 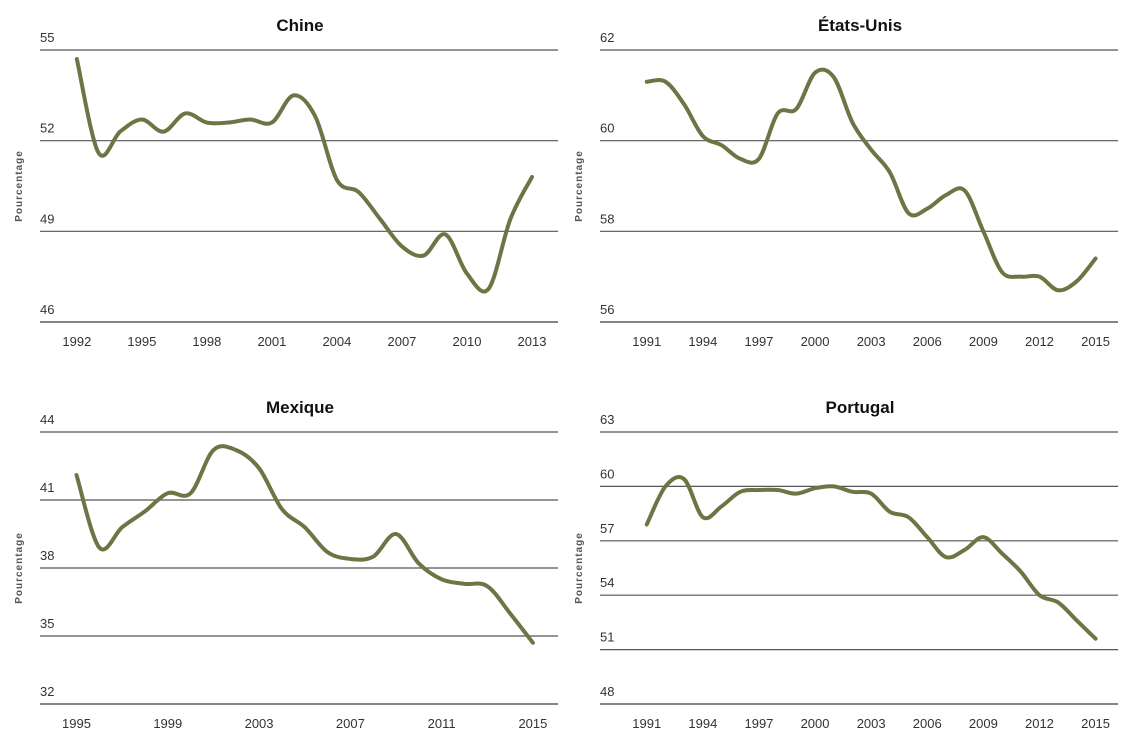 I want to click on x-tick-label: 2013, so click(x=532, y=341).